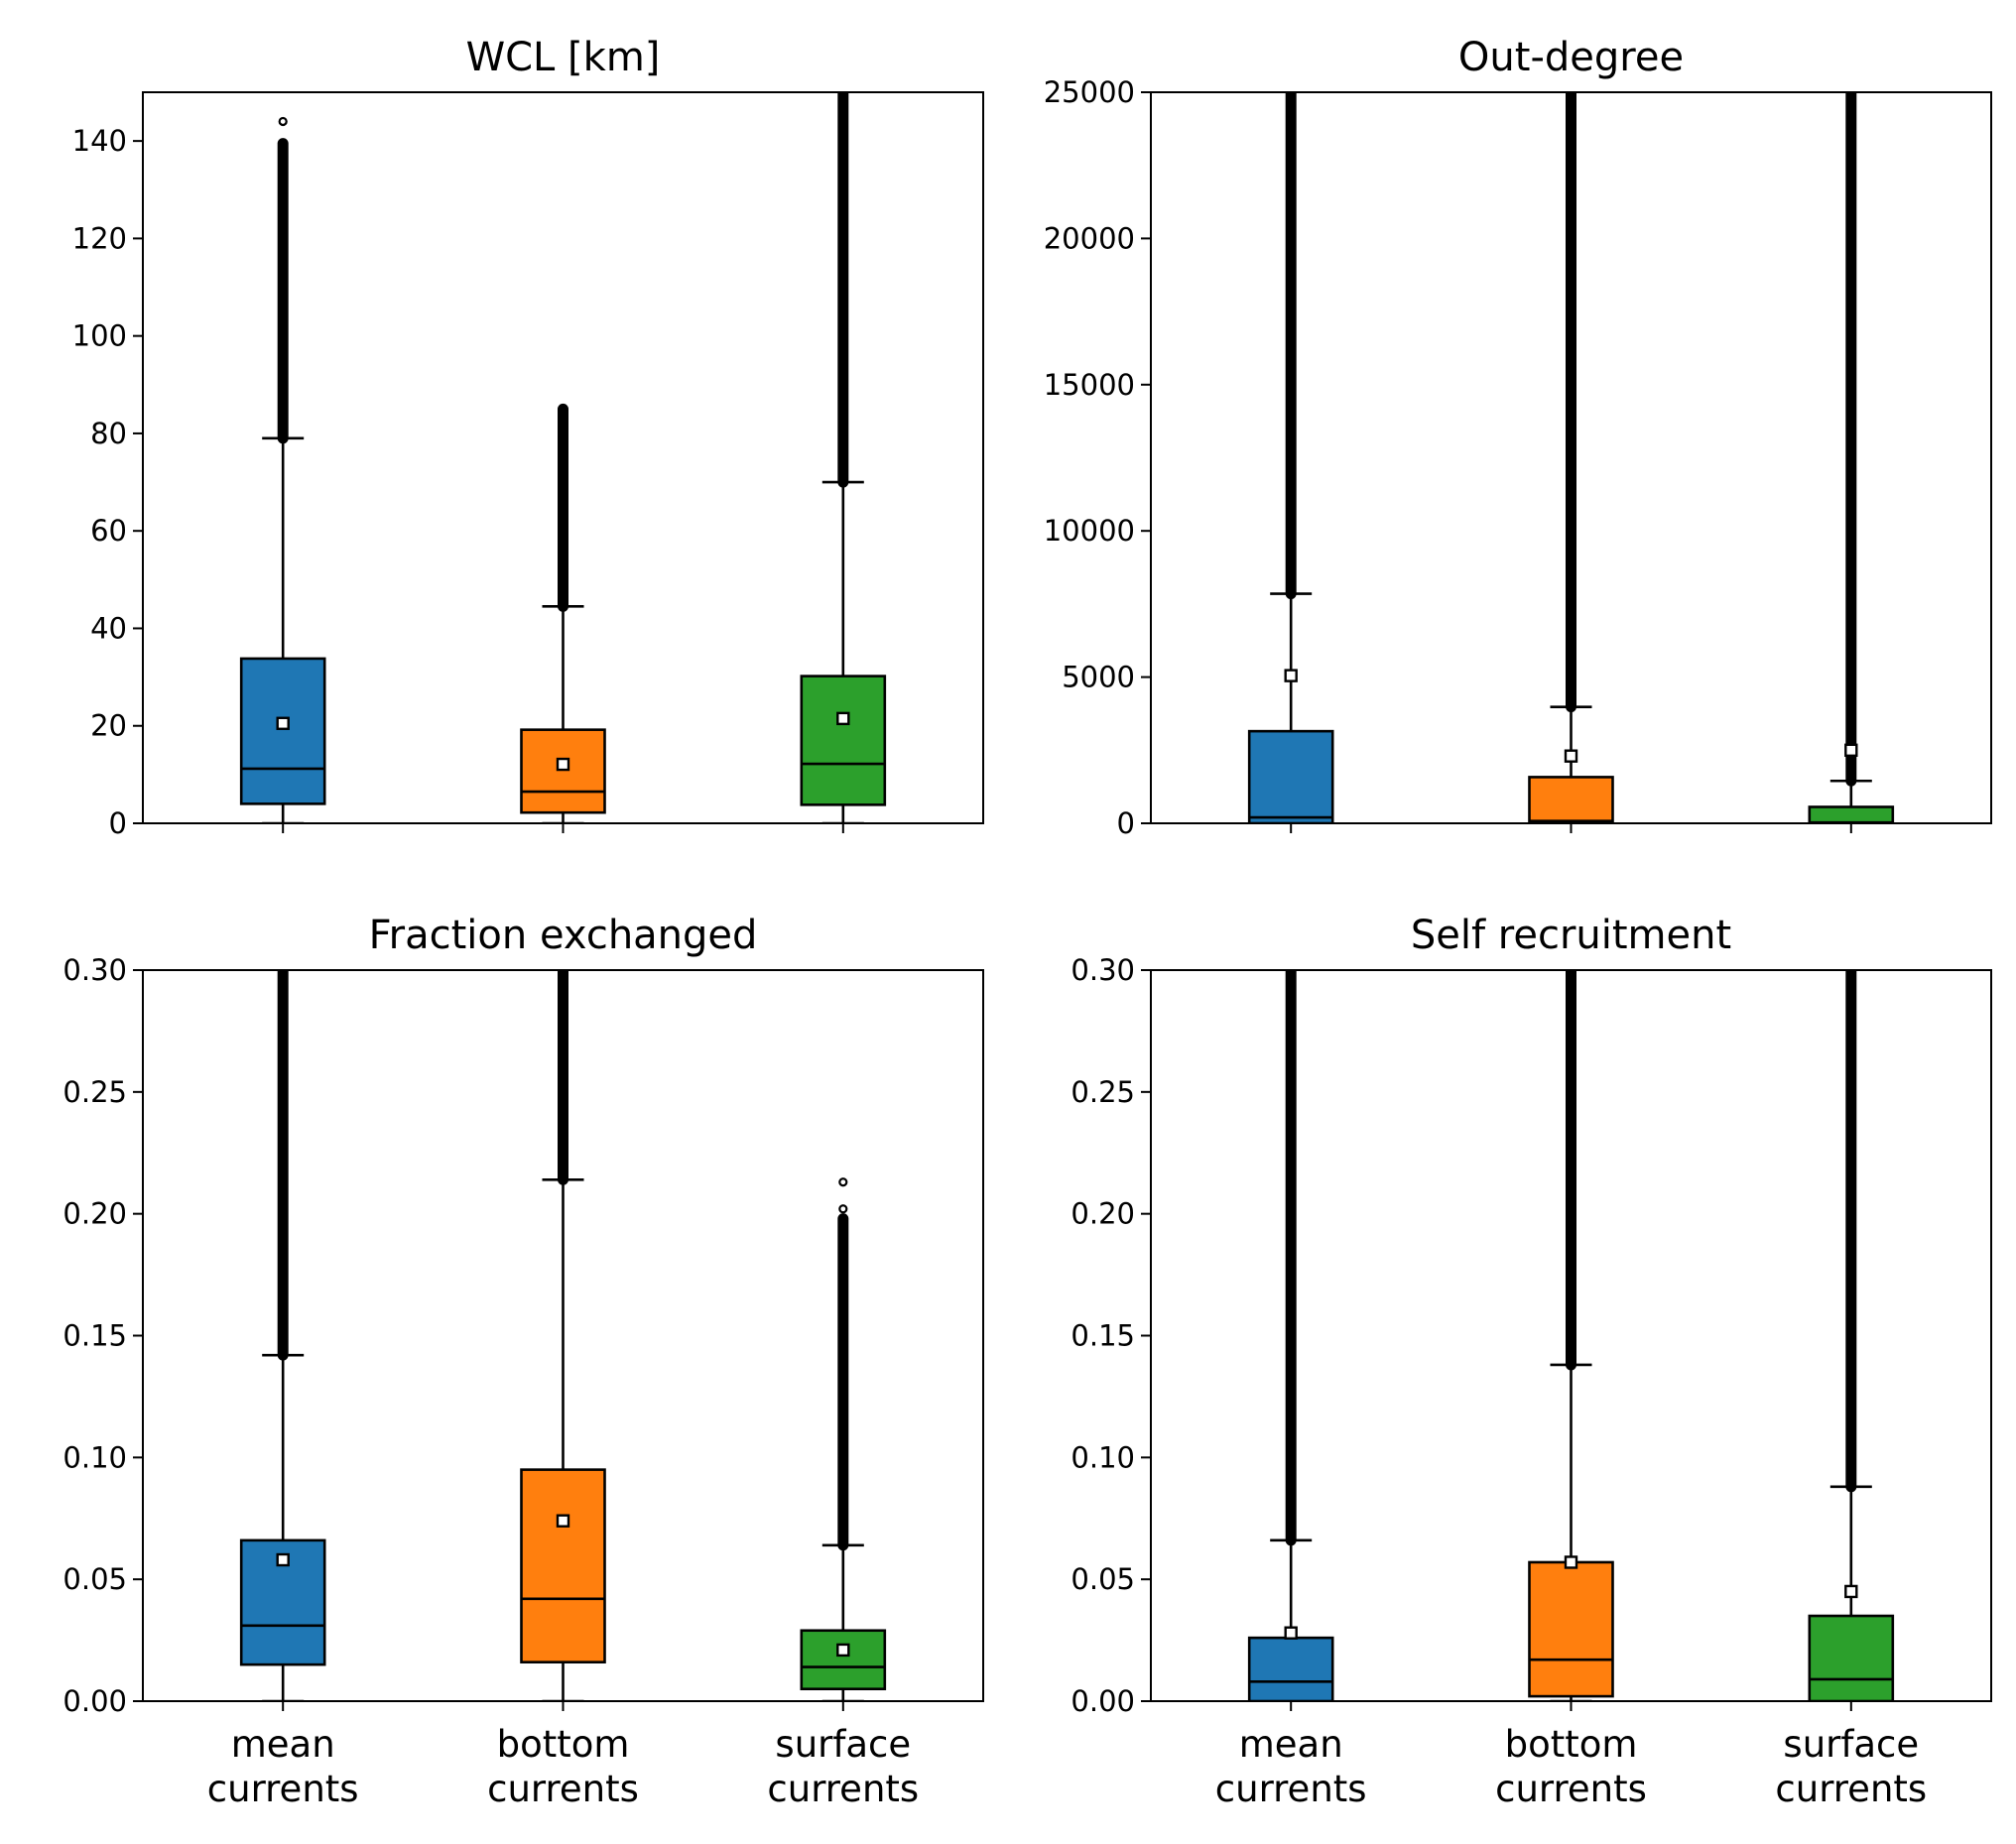 This screenshot has width=2016, height=1844. What do you see at coordinates (99, 141) in the screenshot?
I see `y-tick-label: 140` at bounding box center [99, 141].